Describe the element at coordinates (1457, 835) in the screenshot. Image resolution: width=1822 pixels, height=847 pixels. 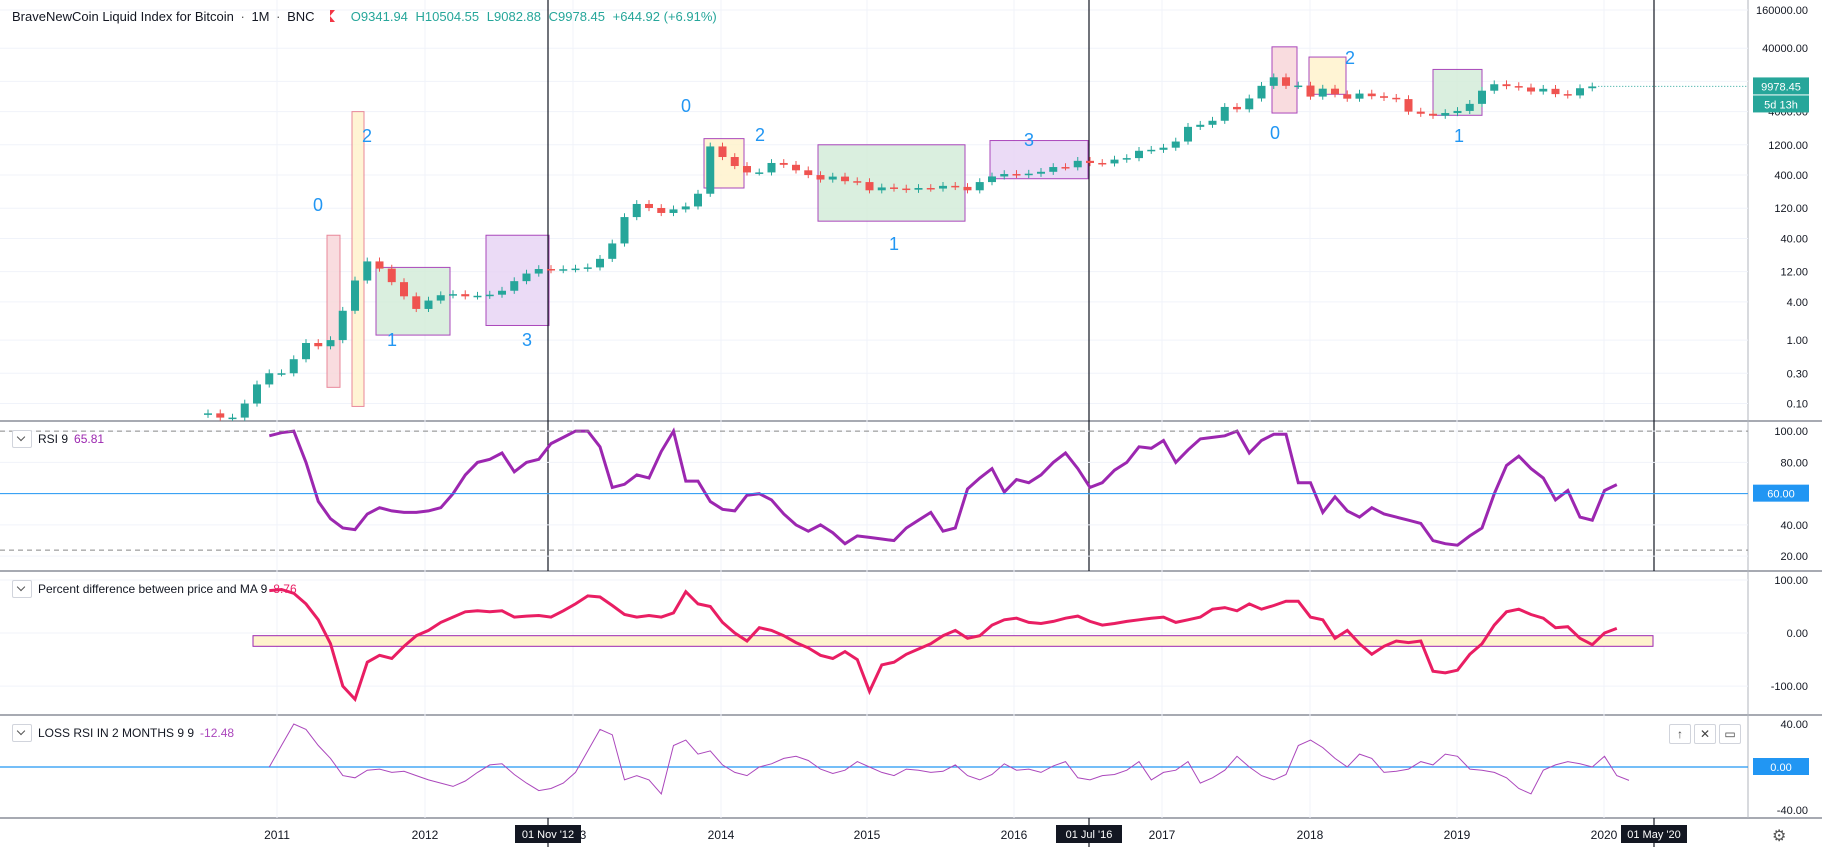
I see `x-tick-label: 2019` at that location.